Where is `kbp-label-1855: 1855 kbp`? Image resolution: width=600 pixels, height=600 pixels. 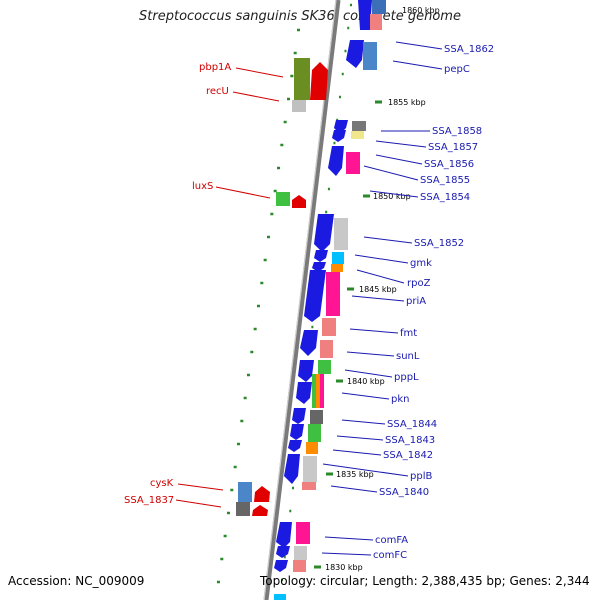 kbp-label-1855: 1855 kbp is located at coordinates (407, 102).